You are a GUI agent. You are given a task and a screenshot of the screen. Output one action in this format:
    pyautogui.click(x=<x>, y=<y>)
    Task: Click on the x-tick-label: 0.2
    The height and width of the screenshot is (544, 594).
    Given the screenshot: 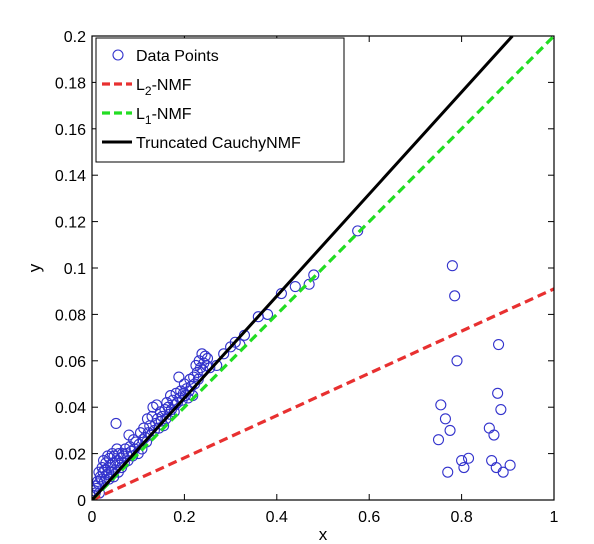 What is the action you would take?
    pyautogui.click(x=184, y=517)
    